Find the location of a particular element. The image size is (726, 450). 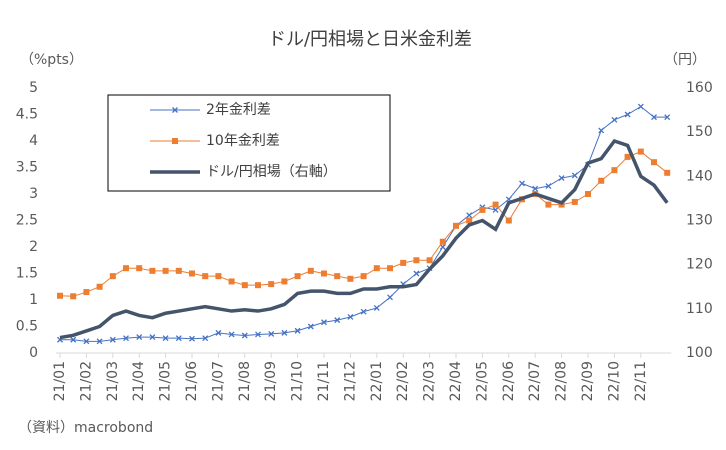

y-tick-label: 0 is located at coordinates (33, 353).